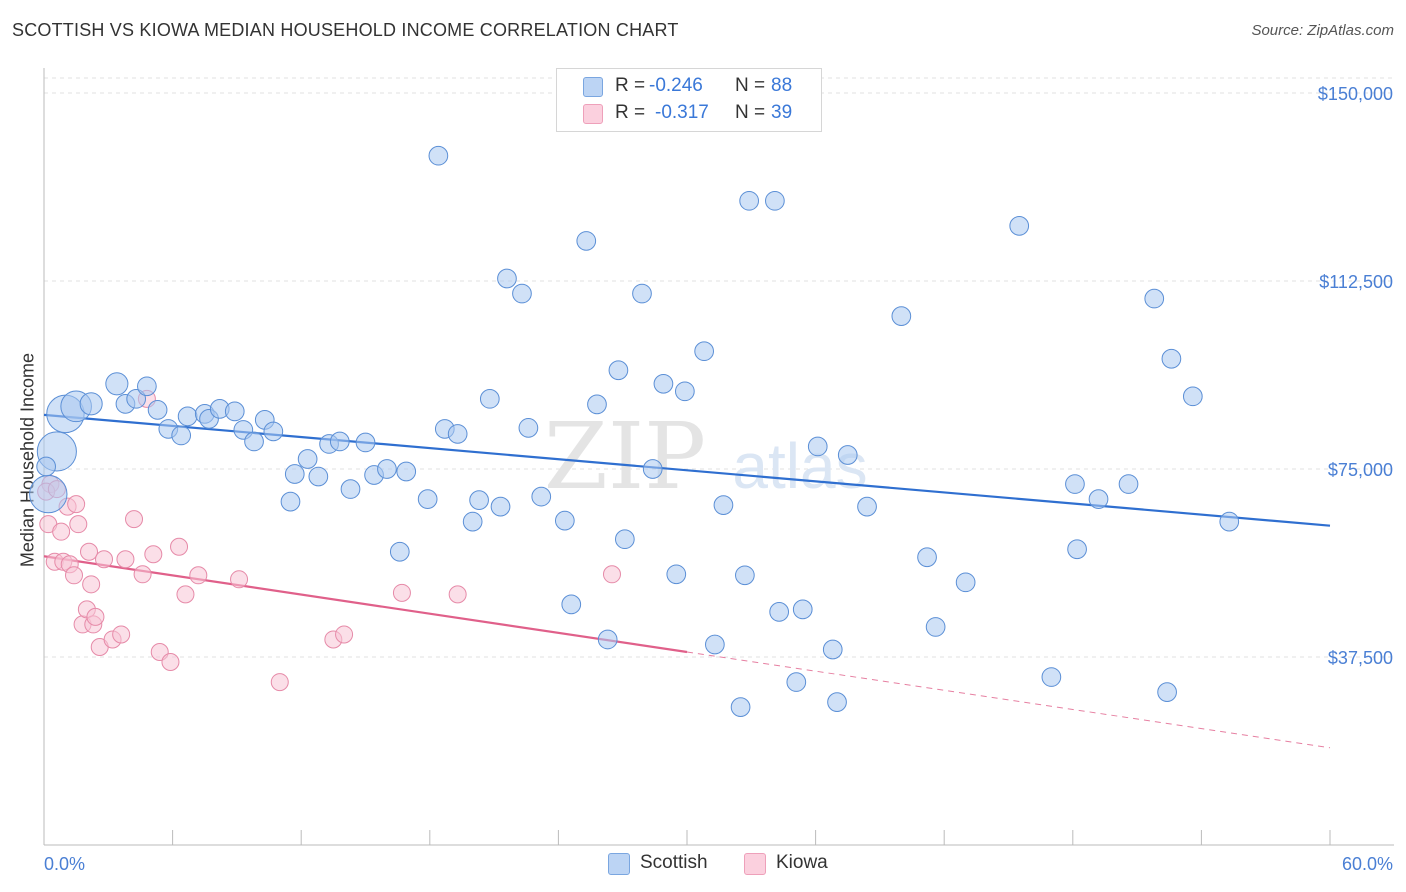 This screenshot has width=1406, height=892. Describe the element at coordinates (782, 85) in the screenshot. I see `n-value: 88` at that location.